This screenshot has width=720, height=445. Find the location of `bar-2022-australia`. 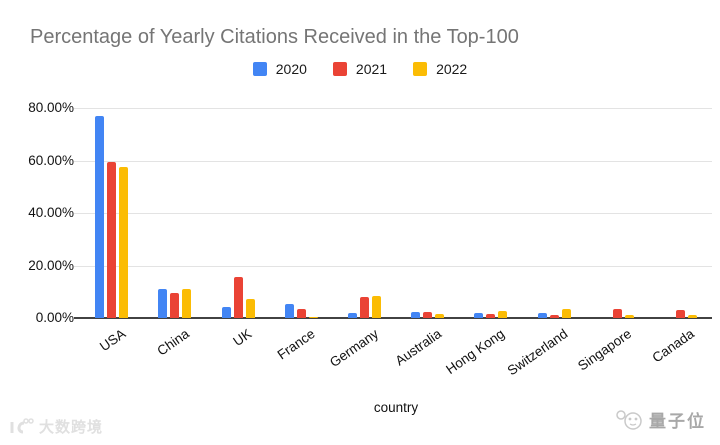

bar-2022-australia is located at coordinates (439, 315).